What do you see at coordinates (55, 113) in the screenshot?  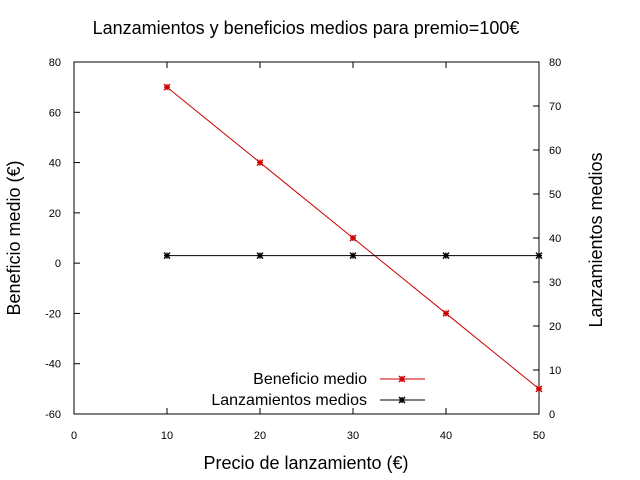 I see `y-tick-label: 60` at bounding box center [55, 113].